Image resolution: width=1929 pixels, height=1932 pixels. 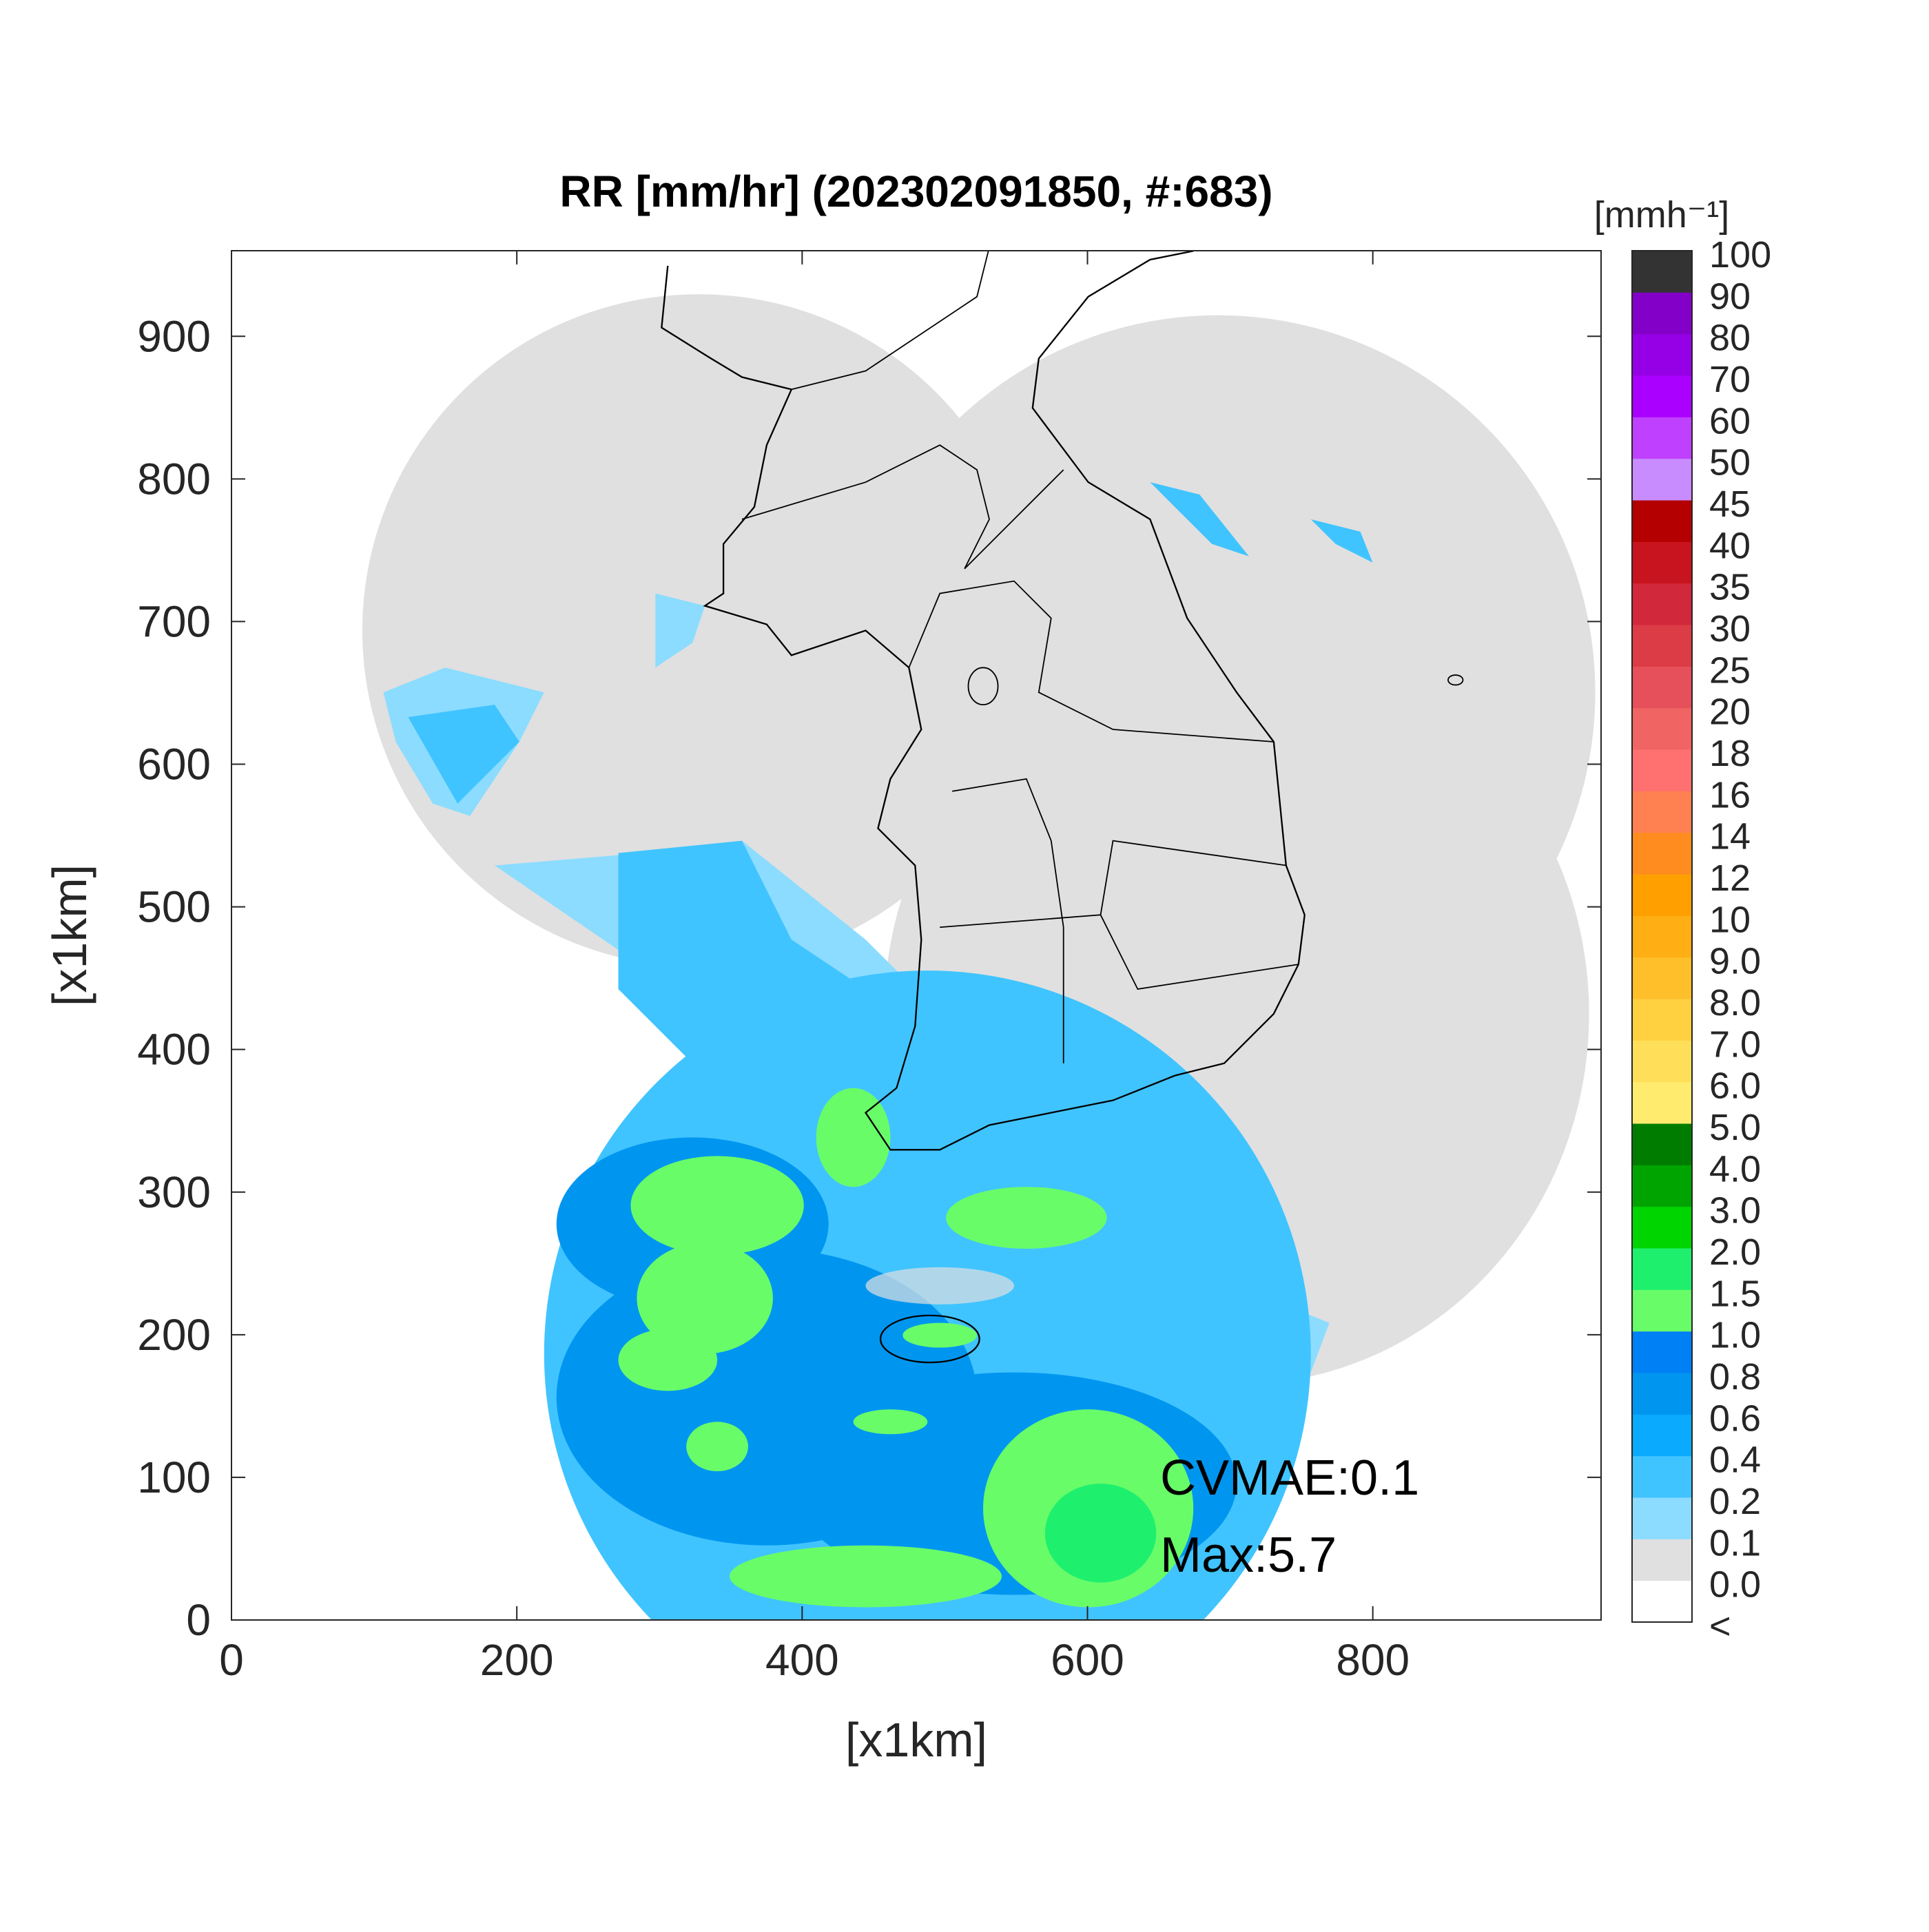 What do you see at coordinates (1740, 255) in the screenshot?
I see `colorbar-label: 100` at bounding box center [1740, 255].